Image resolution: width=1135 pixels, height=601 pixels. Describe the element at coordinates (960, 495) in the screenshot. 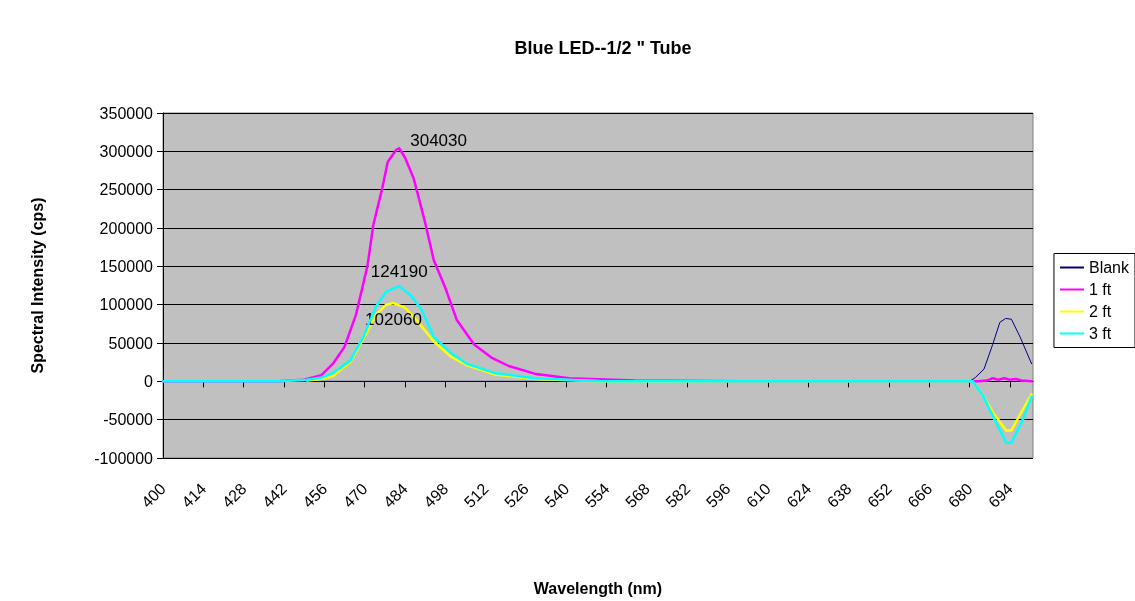

I see `x-tick-label: 680` at that location.